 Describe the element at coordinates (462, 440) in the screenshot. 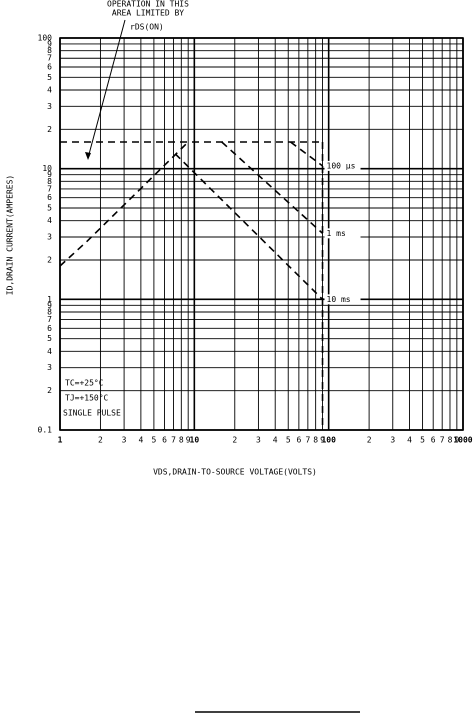

I see `x-tick-label: 1000` at that location.